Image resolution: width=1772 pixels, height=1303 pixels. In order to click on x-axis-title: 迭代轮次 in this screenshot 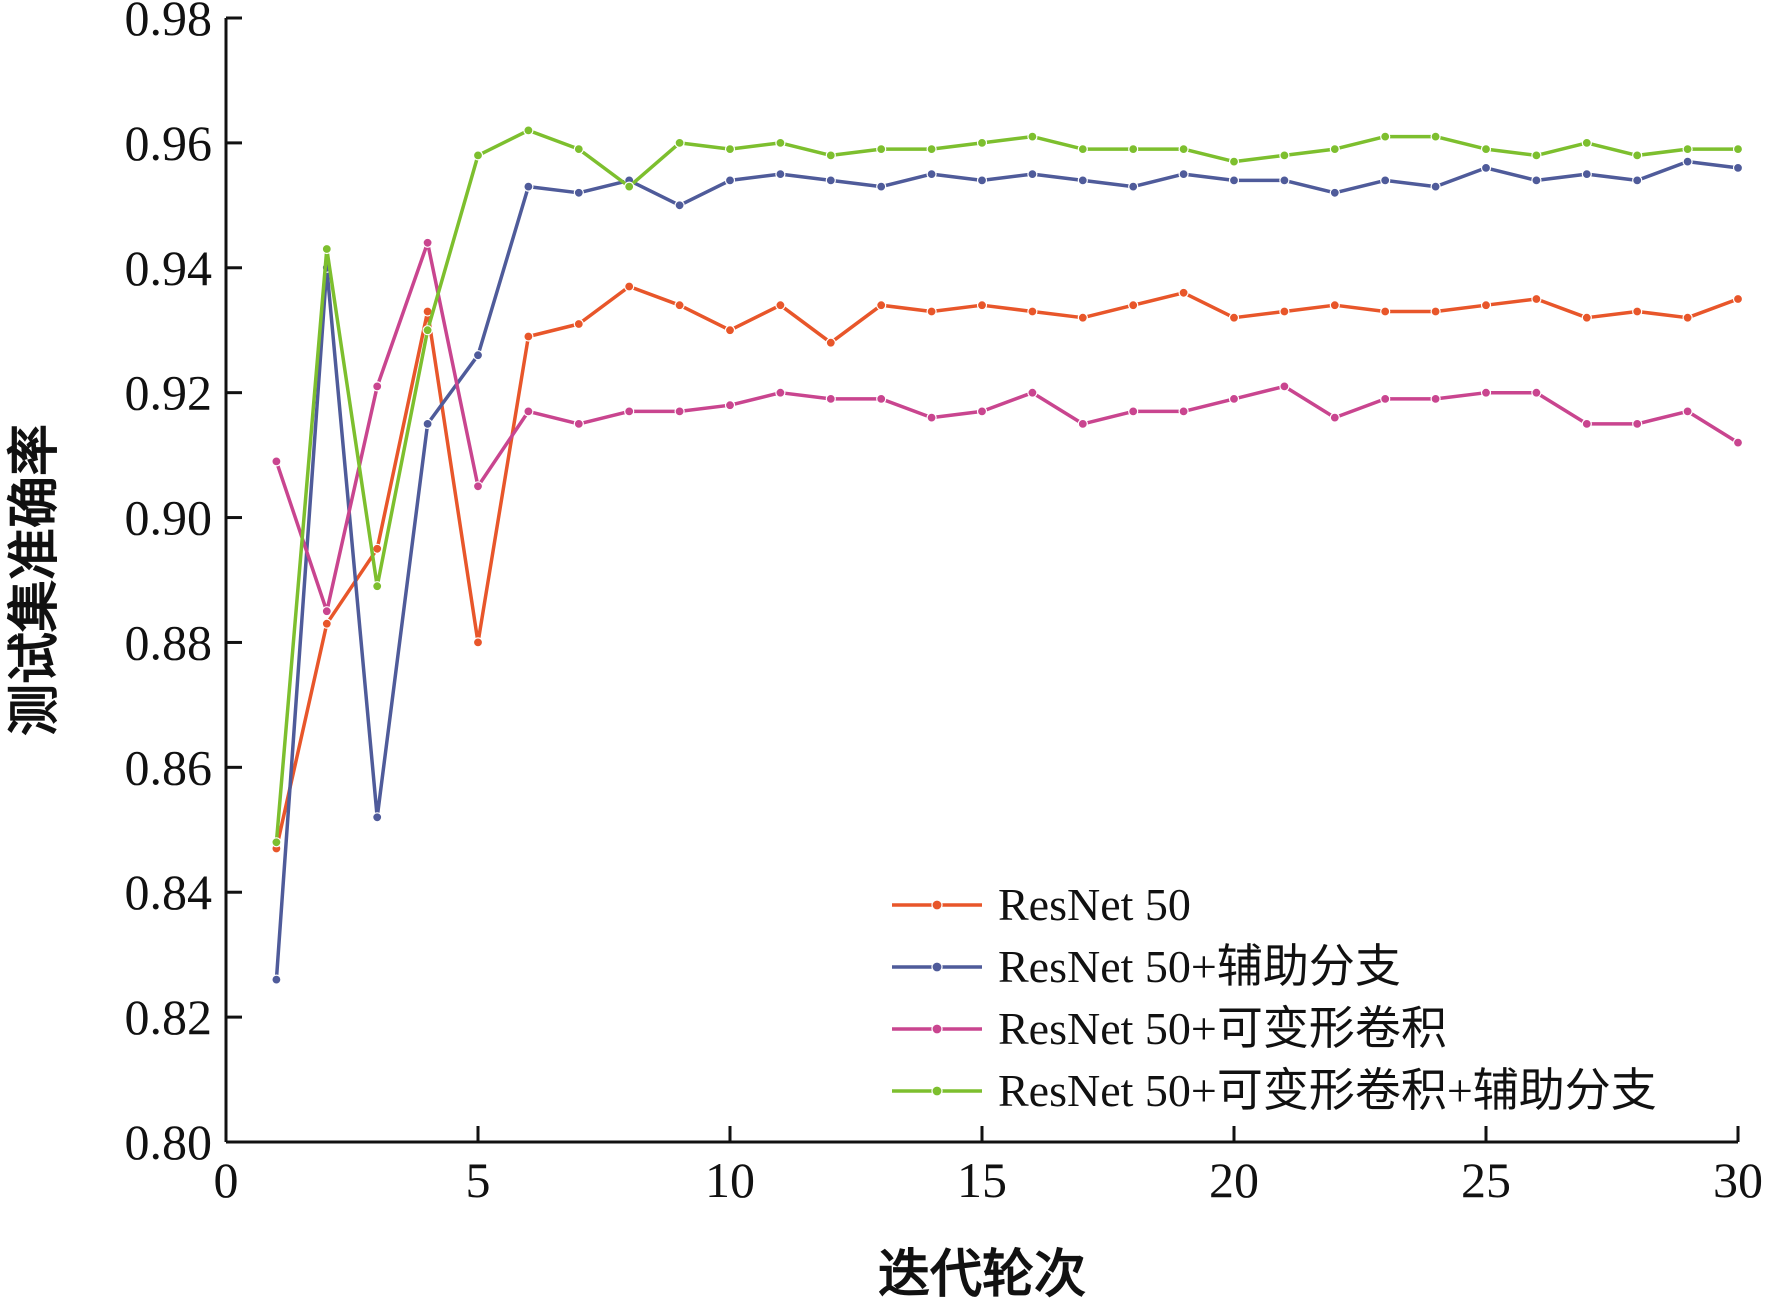, I will do `click(982, 1274)`.